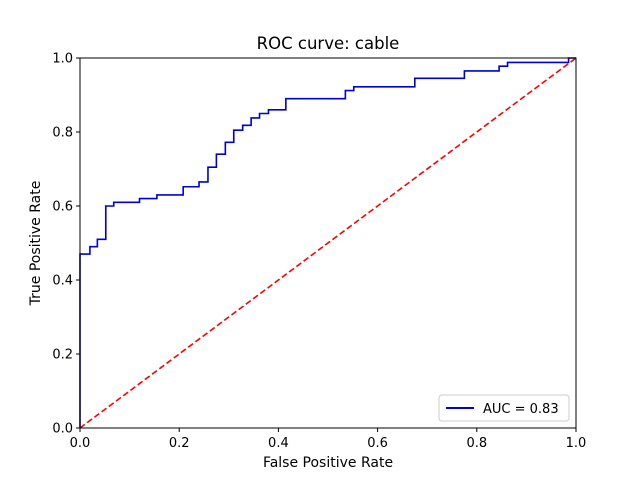 The width and height of the screenshot is (640, 480). I want to click on x-axis: 0.0 0.2 0.4 0.6 0.8 1.0, so click(328, 439).